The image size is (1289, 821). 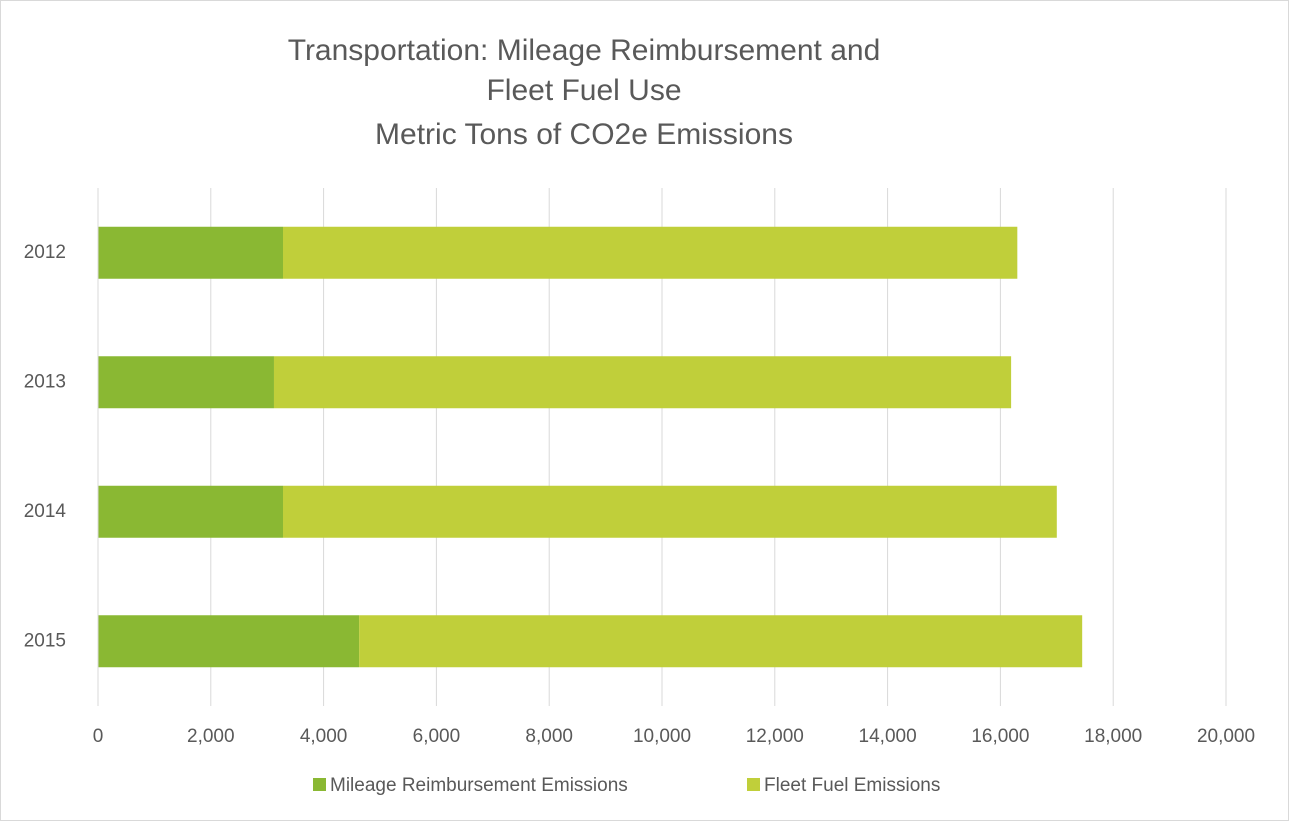 What do you see at coordinates (45, 640) in the screenshot?
I see `y-tick-label: 2015` at bounding box center [45, 640].